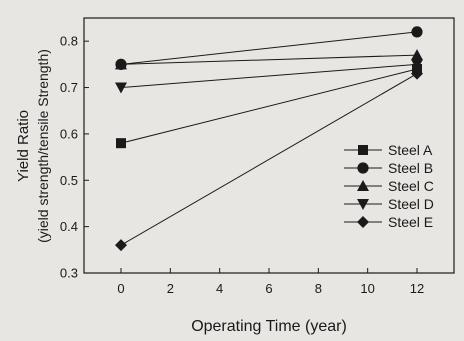 This screenshot has width=464, height=341. What do you see at coordinates (417, 288) in the screenshot?
I see `x-tick-label: 12` at bounding box center [417, 288].